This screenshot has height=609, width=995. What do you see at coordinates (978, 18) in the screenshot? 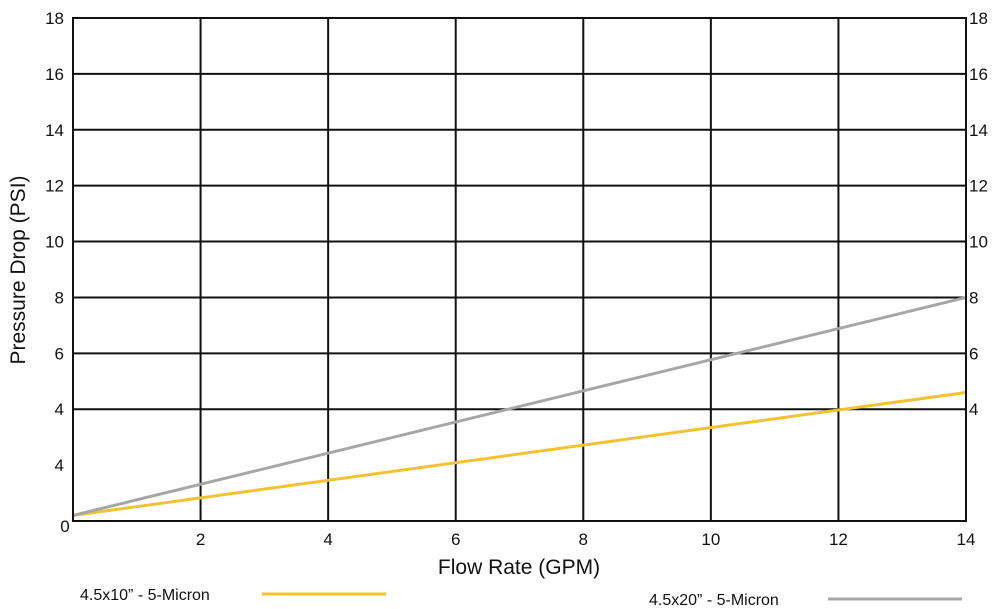
I see `y-tick-label-right: 18` at bounding box center [978, 18].